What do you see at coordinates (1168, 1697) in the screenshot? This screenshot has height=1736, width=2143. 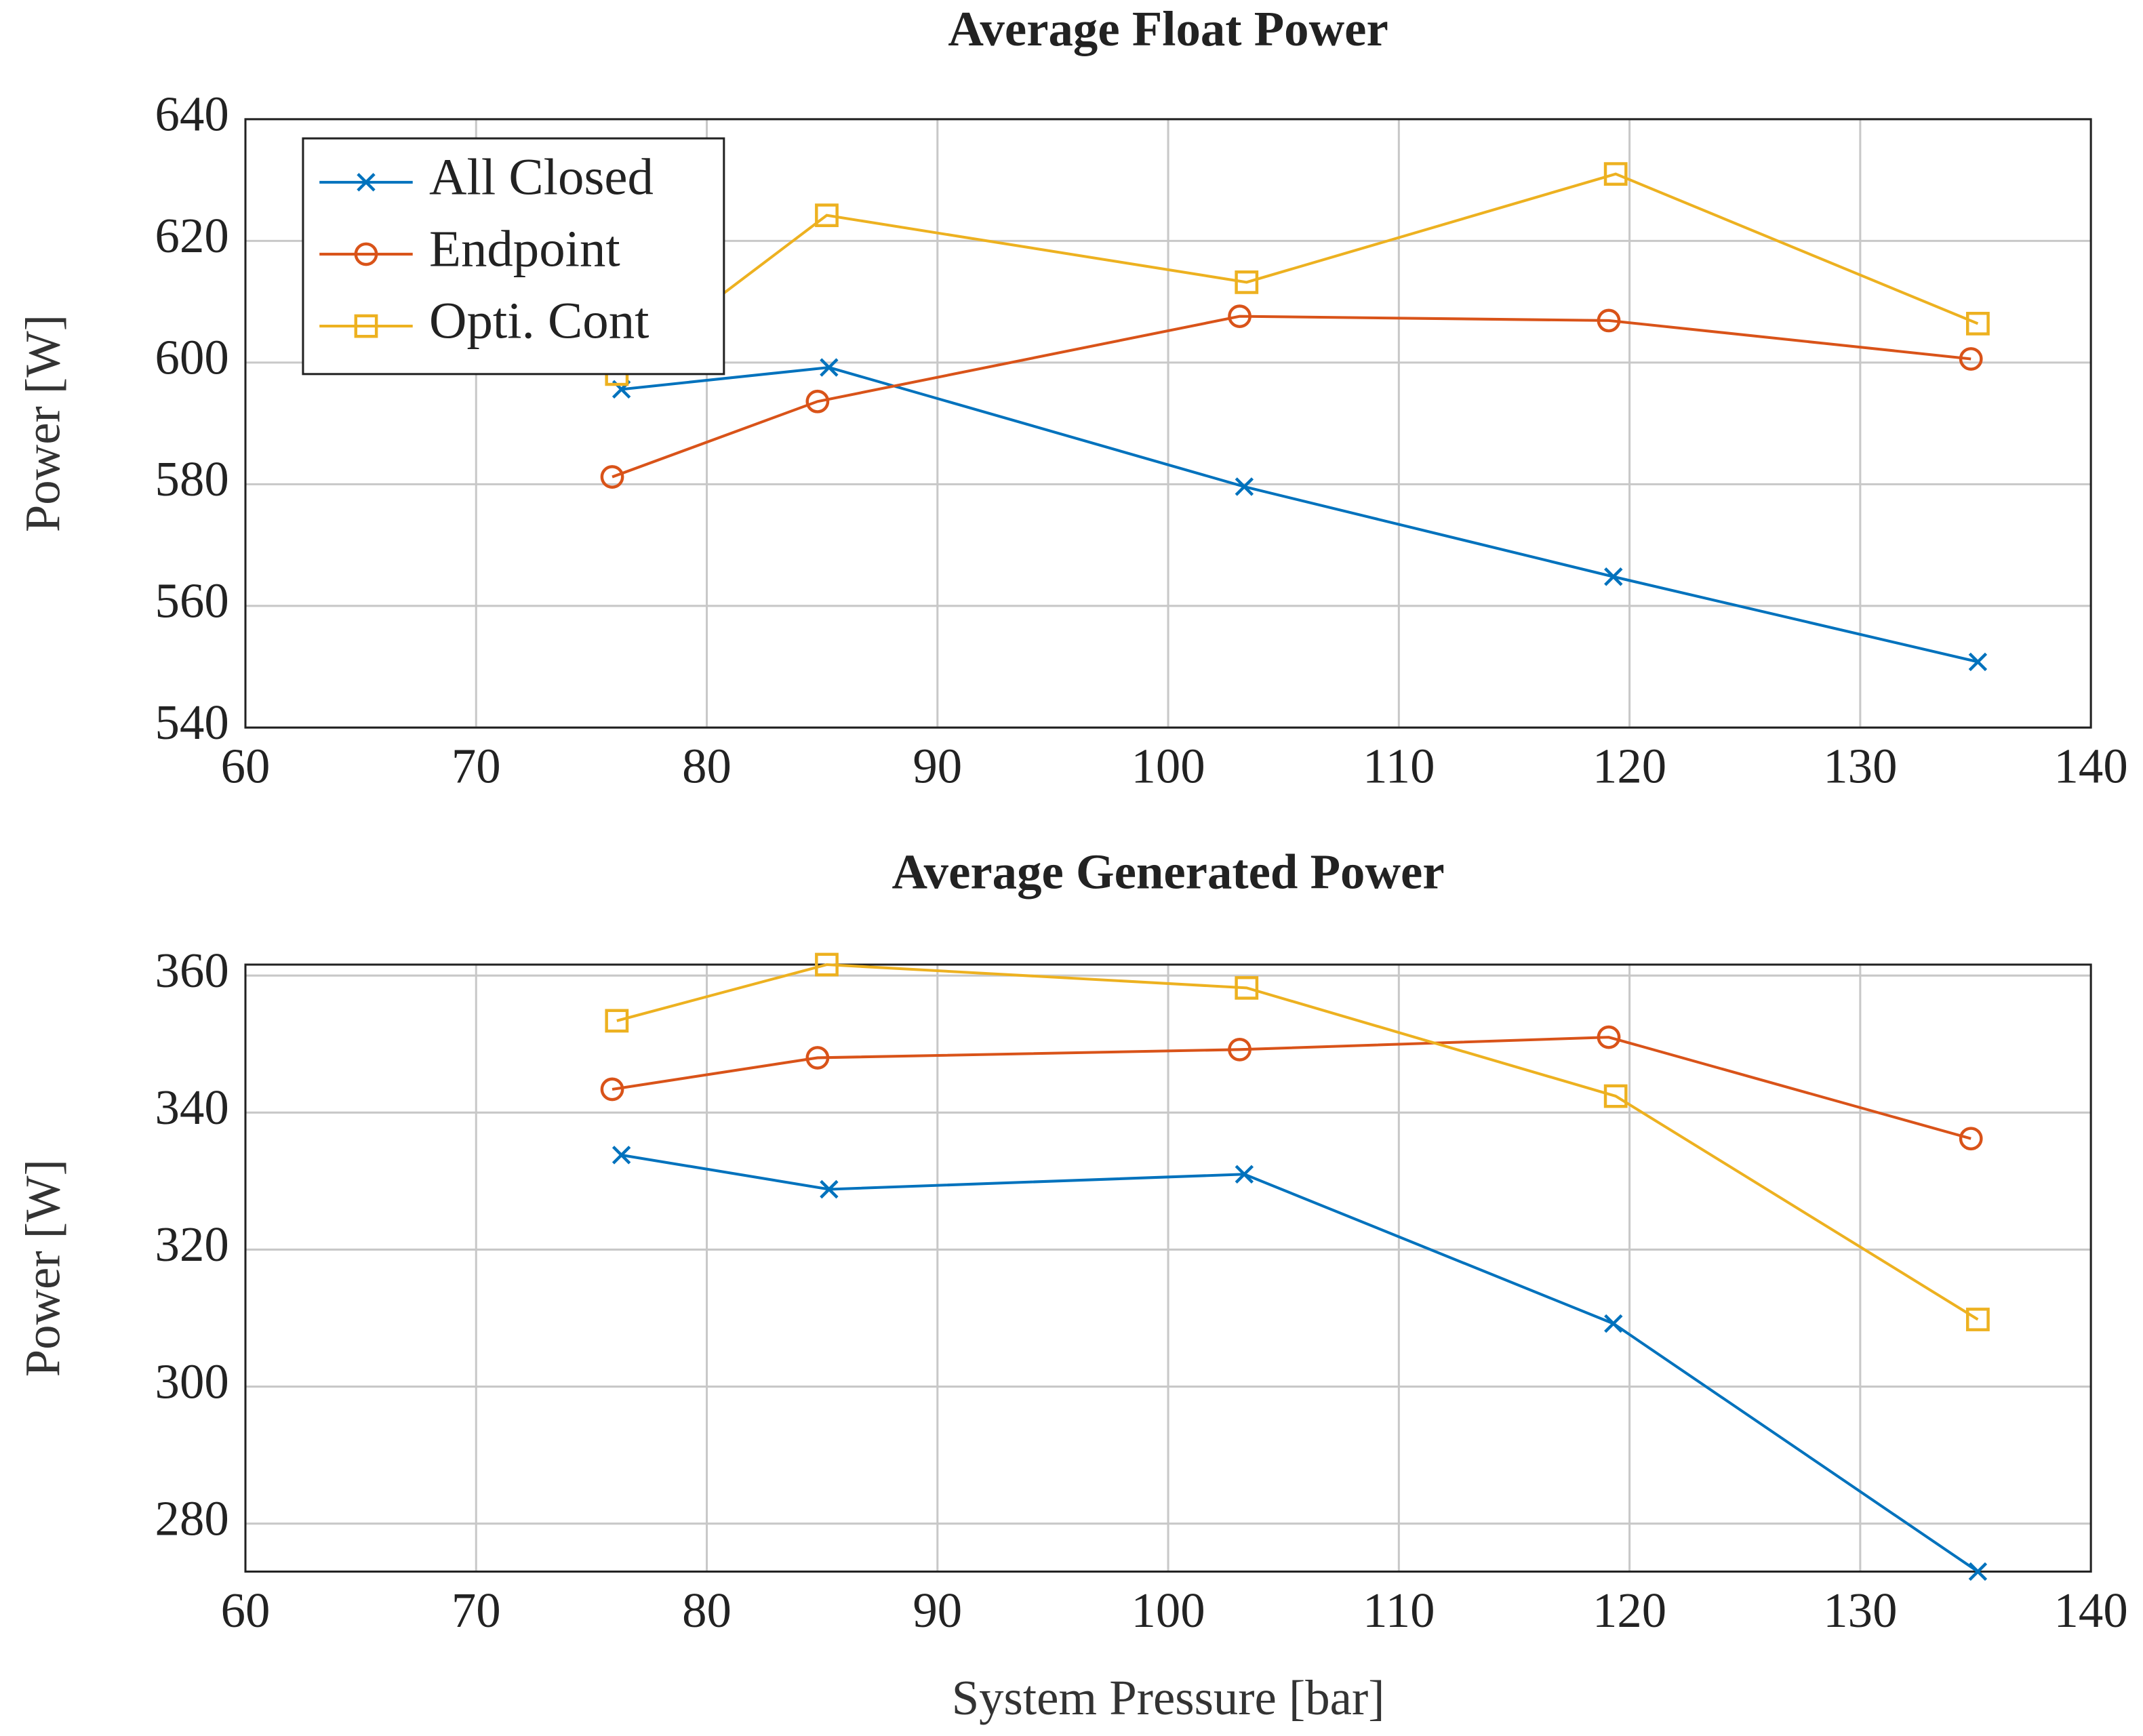 I see `x-axis-label: System Pressure [bar]` at bounding box center [1168, 1697].